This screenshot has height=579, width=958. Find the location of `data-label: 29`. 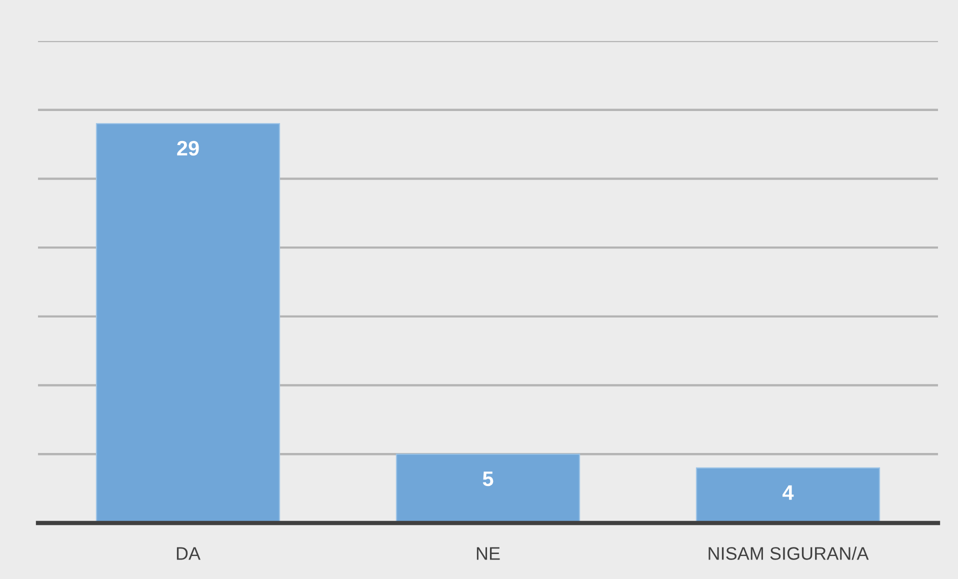

data-label: 29 is located at coordinates (188, 148).